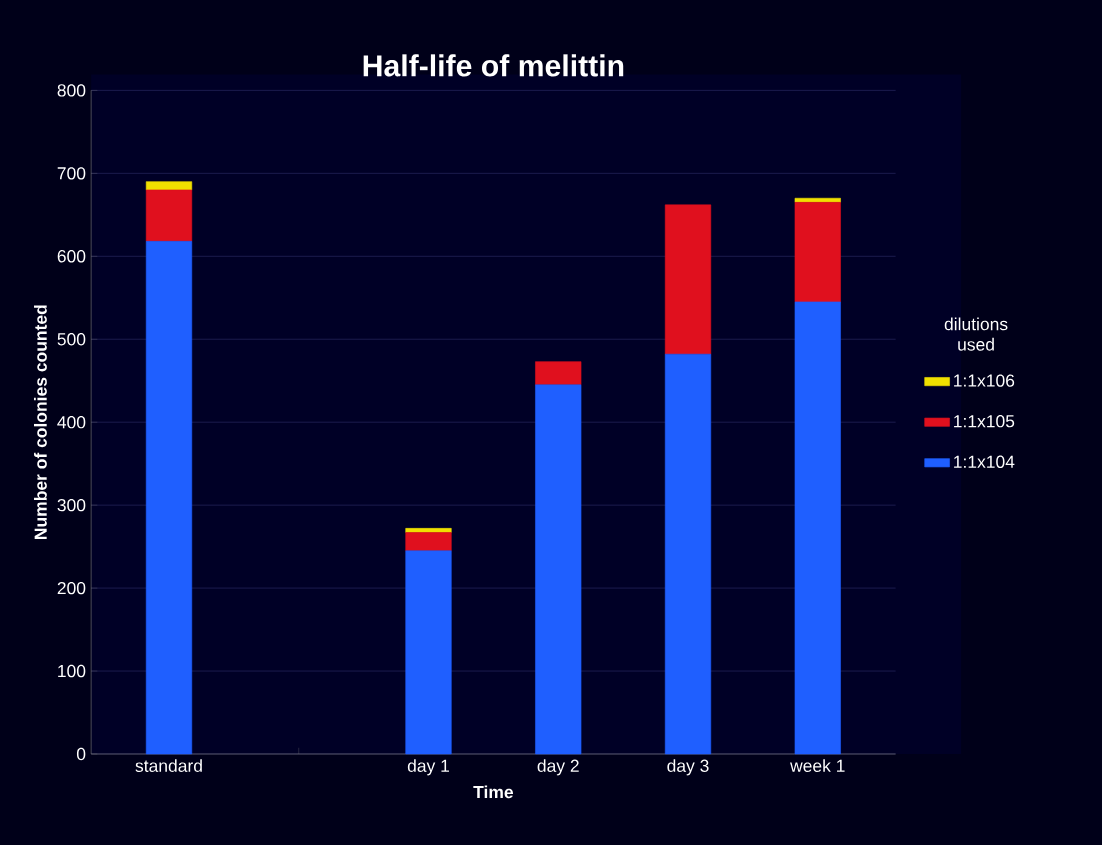  Describe the element at coordinates (71, 422) in the screenshot. I see `y-tick-label: 400` at that location.